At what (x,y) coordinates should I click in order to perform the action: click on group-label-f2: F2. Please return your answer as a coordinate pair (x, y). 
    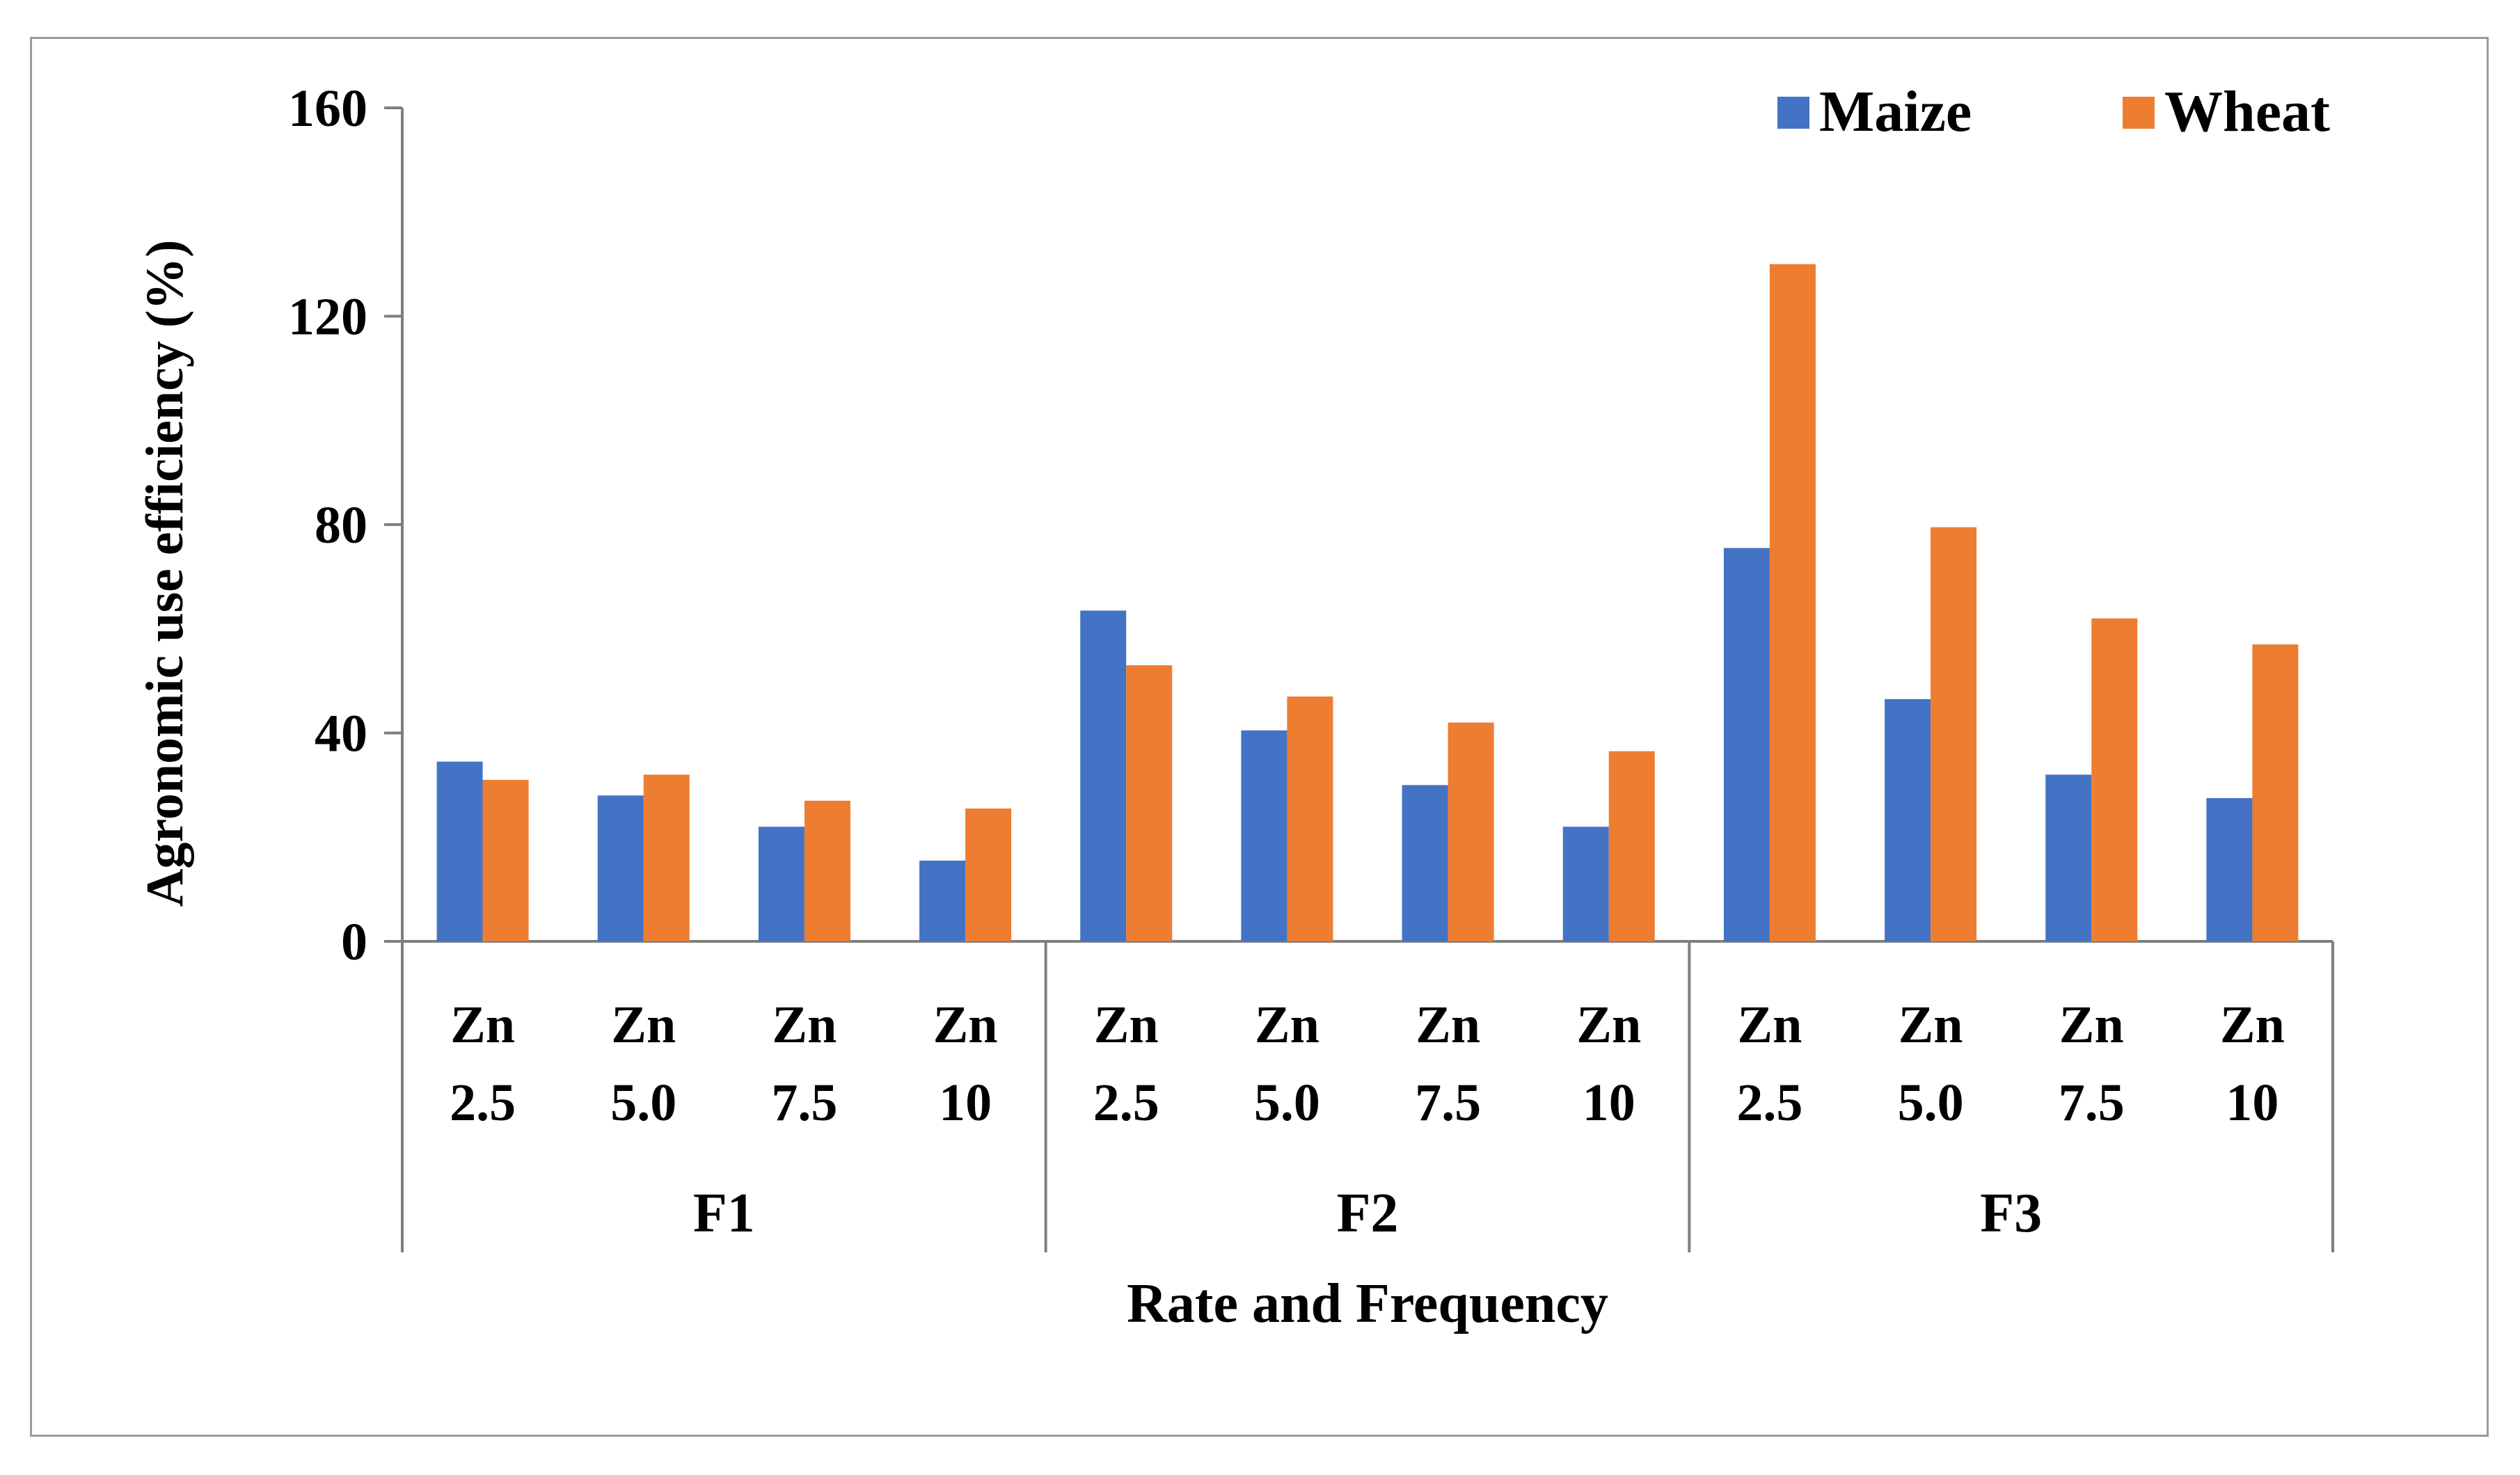
    Looking at the image, I should click on (1368, 1213).